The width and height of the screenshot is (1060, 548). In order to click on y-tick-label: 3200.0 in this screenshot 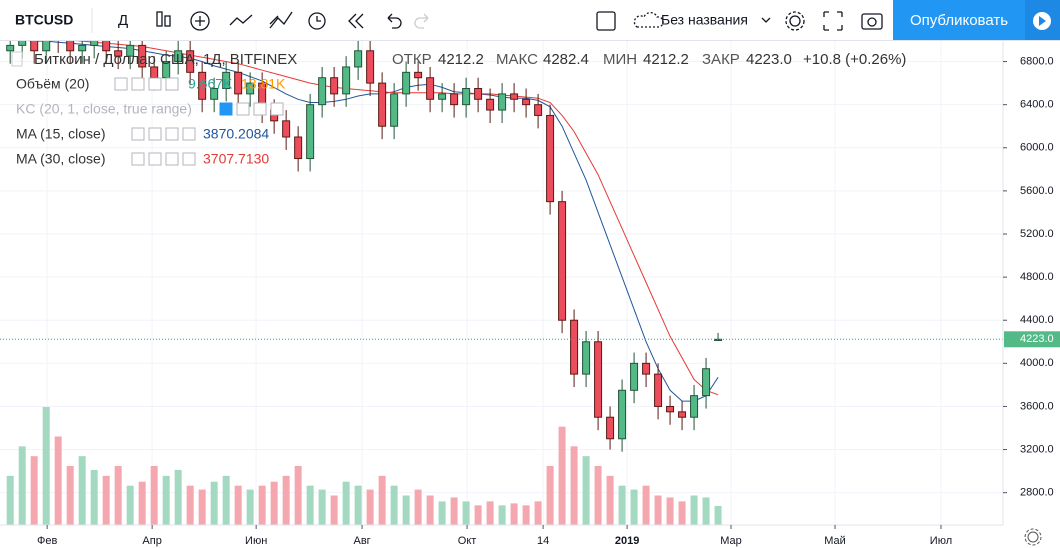, I will do `click(1037, 449)`.